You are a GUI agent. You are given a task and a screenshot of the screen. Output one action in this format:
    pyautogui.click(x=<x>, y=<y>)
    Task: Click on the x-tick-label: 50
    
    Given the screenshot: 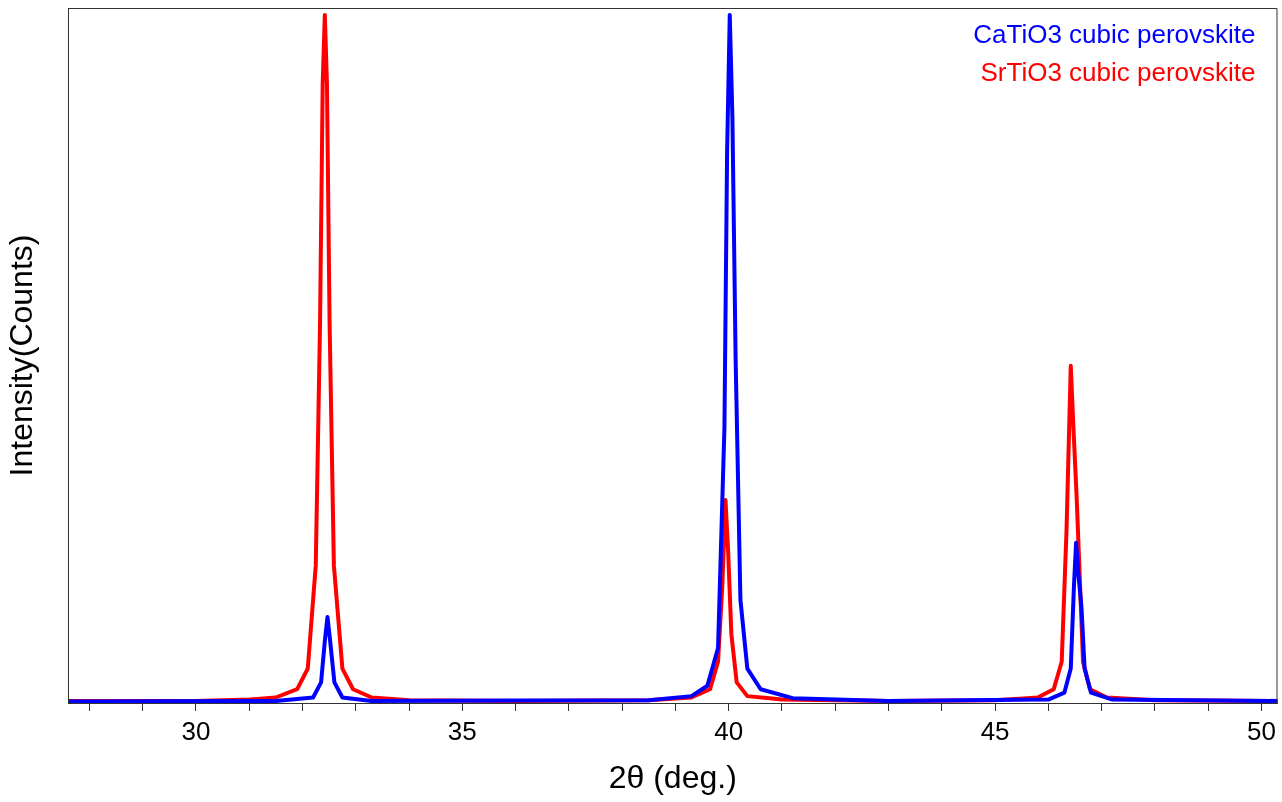 What is the action you would take?
    pyautogui.click(x=1261, y=730)
    